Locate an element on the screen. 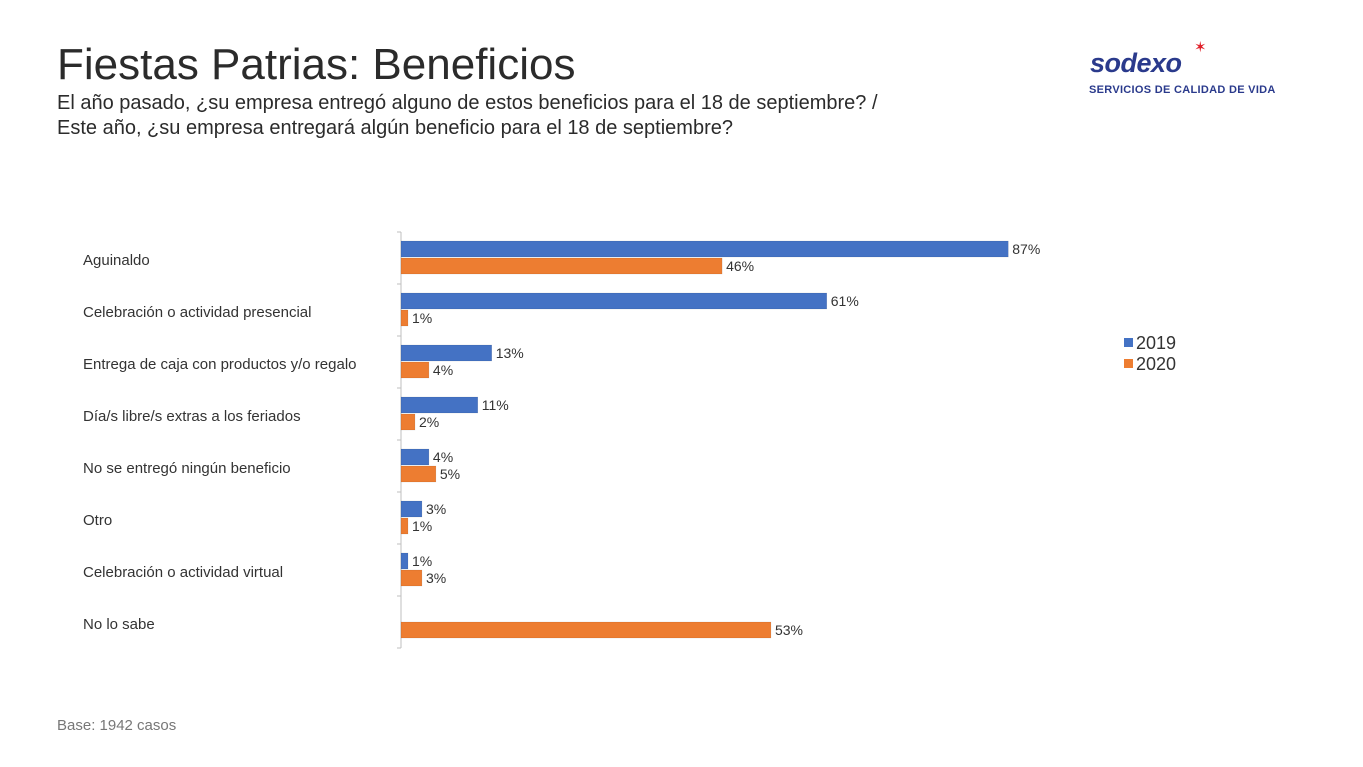 The width and height of the screenshot is (1363, 767). data-label: 2% is located at coordinates (429, 422).